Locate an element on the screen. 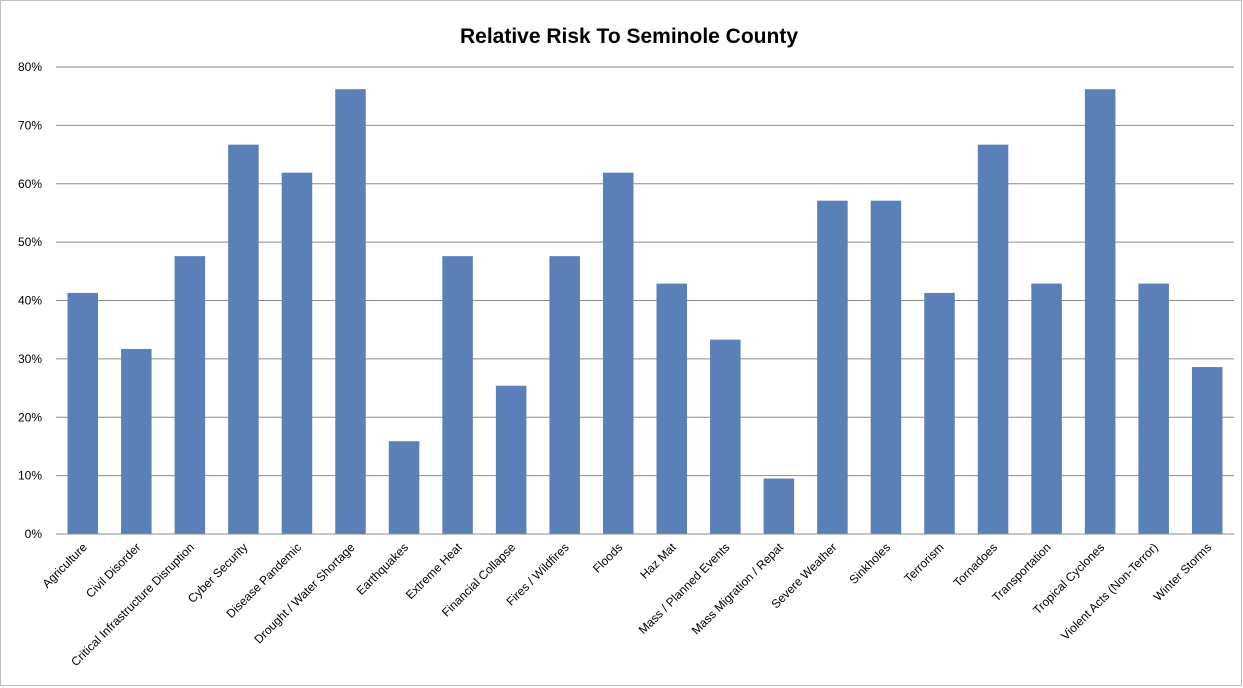 The height and width of the screenshot is (688, 1243). y-tick-label: 0% is located at coordinates (34, 534).